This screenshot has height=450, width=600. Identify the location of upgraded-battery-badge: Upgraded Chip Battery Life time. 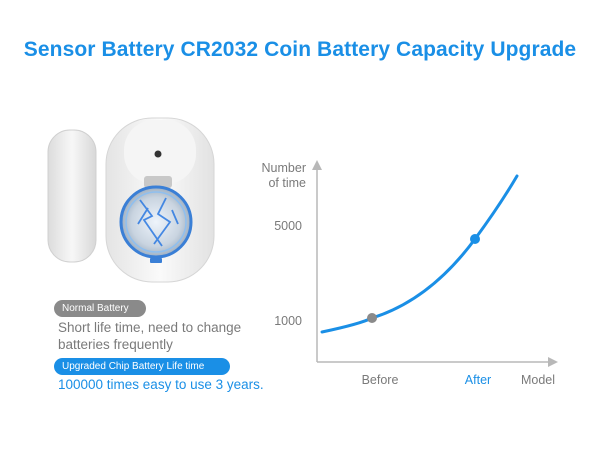
(142, 366).